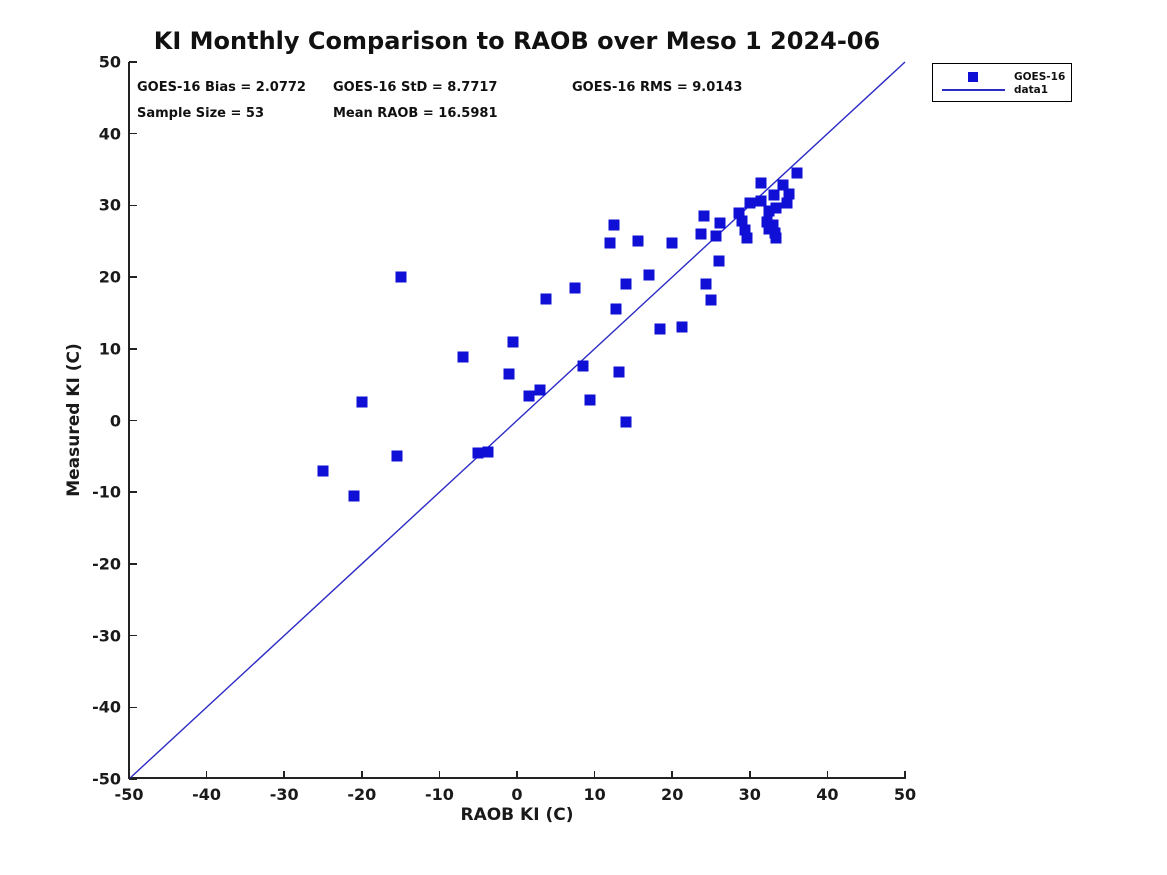 The width and height of the screenshot is (1167, 875). I want to click on y-tick-label: 30, so click(109, 205).